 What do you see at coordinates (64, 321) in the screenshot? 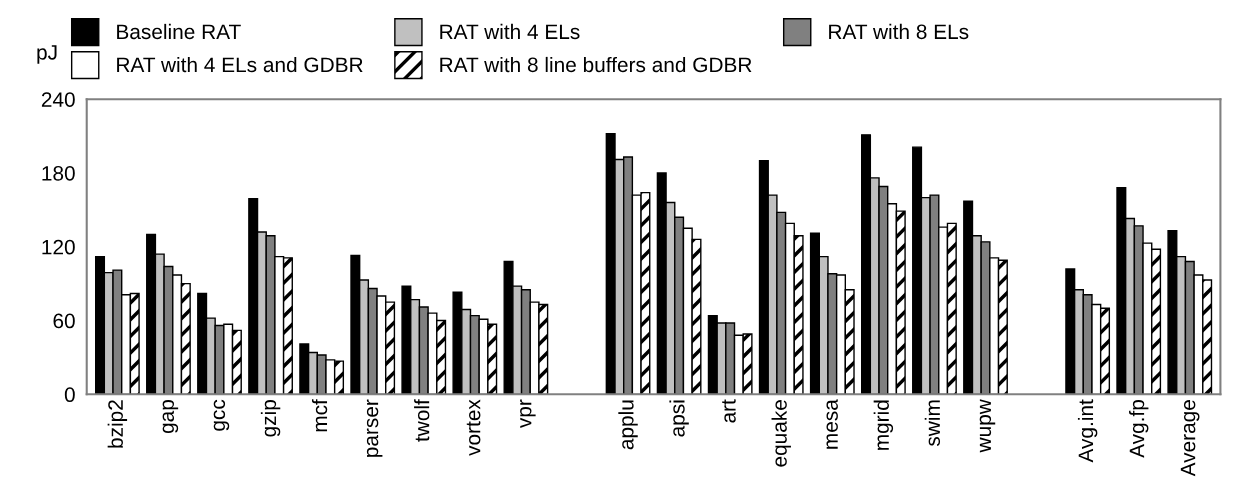
I see `y-tick-label: 60` at bounding box center [64, 321].